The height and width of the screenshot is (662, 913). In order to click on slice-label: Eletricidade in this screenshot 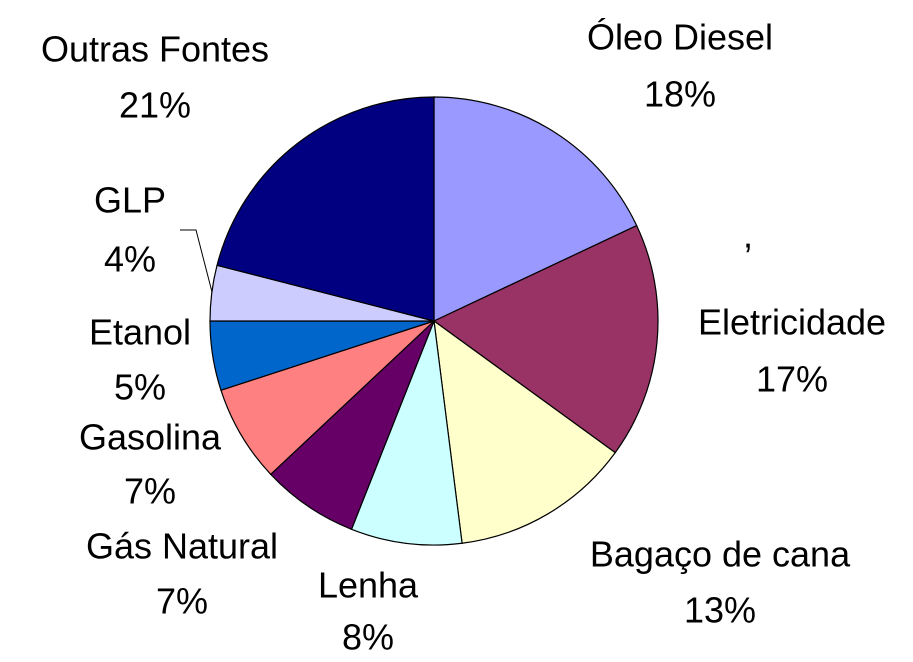, I will do `click(792, 322)`.